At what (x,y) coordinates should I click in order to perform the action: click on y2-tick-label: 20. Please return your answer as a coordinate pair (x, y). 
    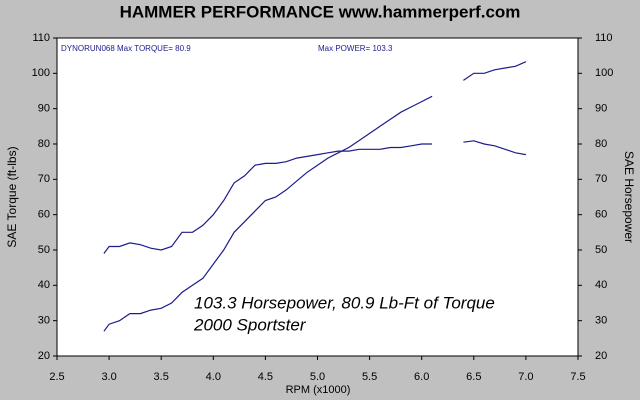
    Looking at the image, I should click on (601, 356).